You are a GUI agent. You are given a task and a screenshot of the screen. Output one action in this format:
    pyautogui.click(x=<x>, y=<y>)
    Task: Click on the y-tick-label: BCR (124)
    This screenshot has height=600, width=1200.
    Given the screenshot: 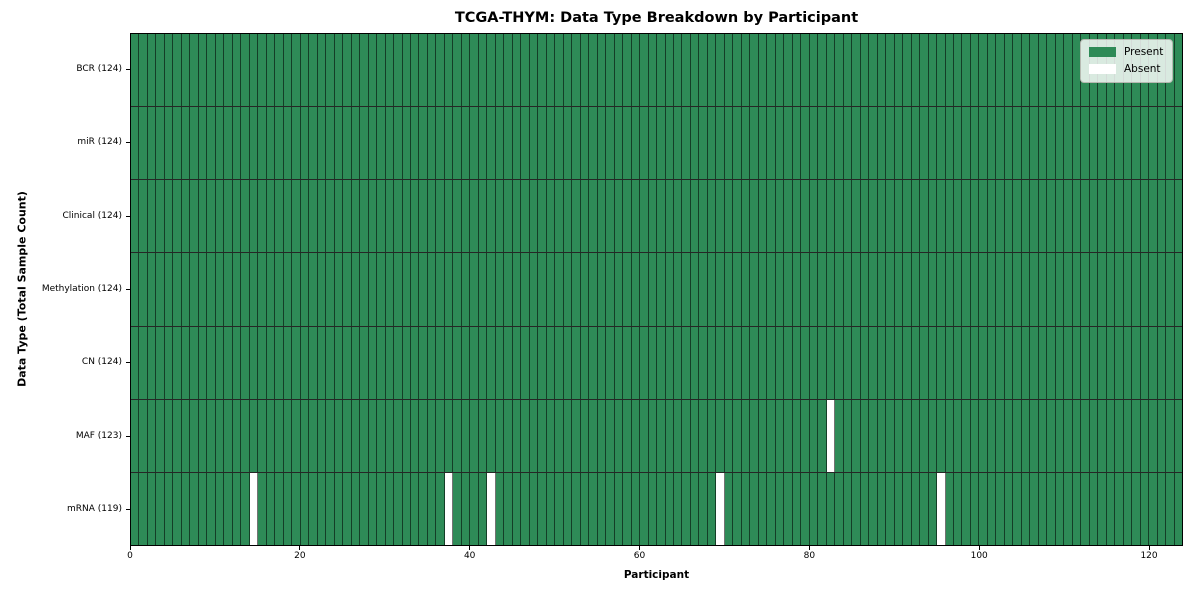 What is the action you would take?
    pyautogui.click(x=99, y=69)
    